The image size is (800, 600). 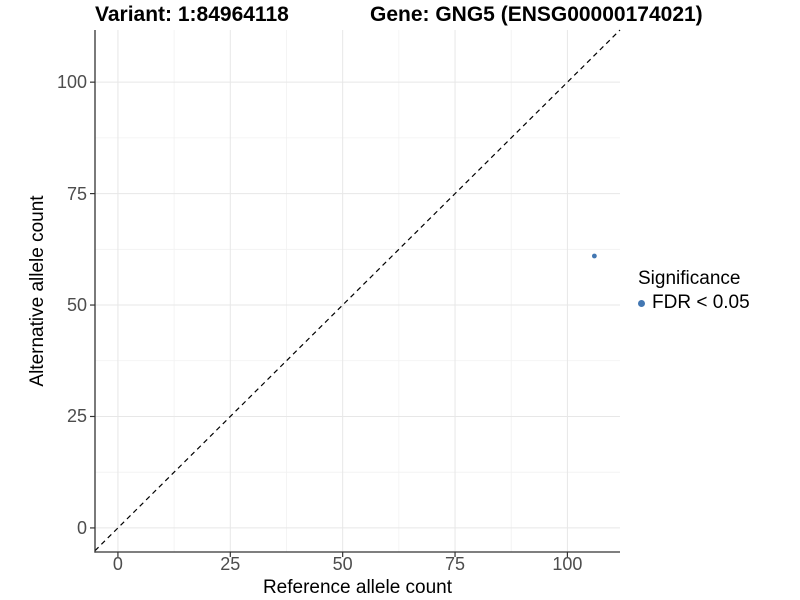 I want to click on y-tick-label: 75, so click(x=76, y=193).